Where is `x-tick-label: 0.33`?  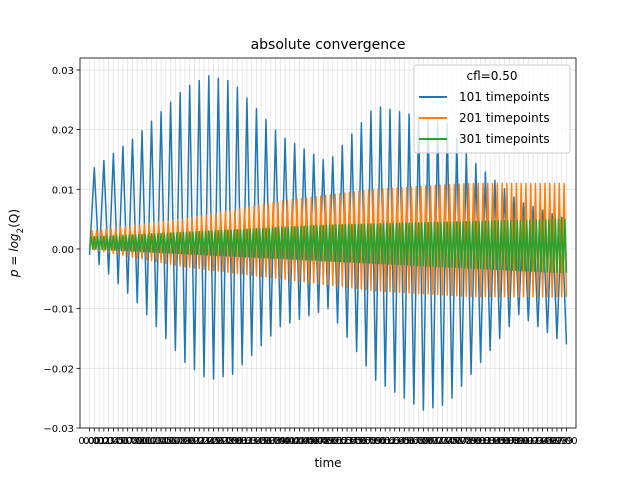 x-tick-label: 0.33 is located at coordinates (247, 441).